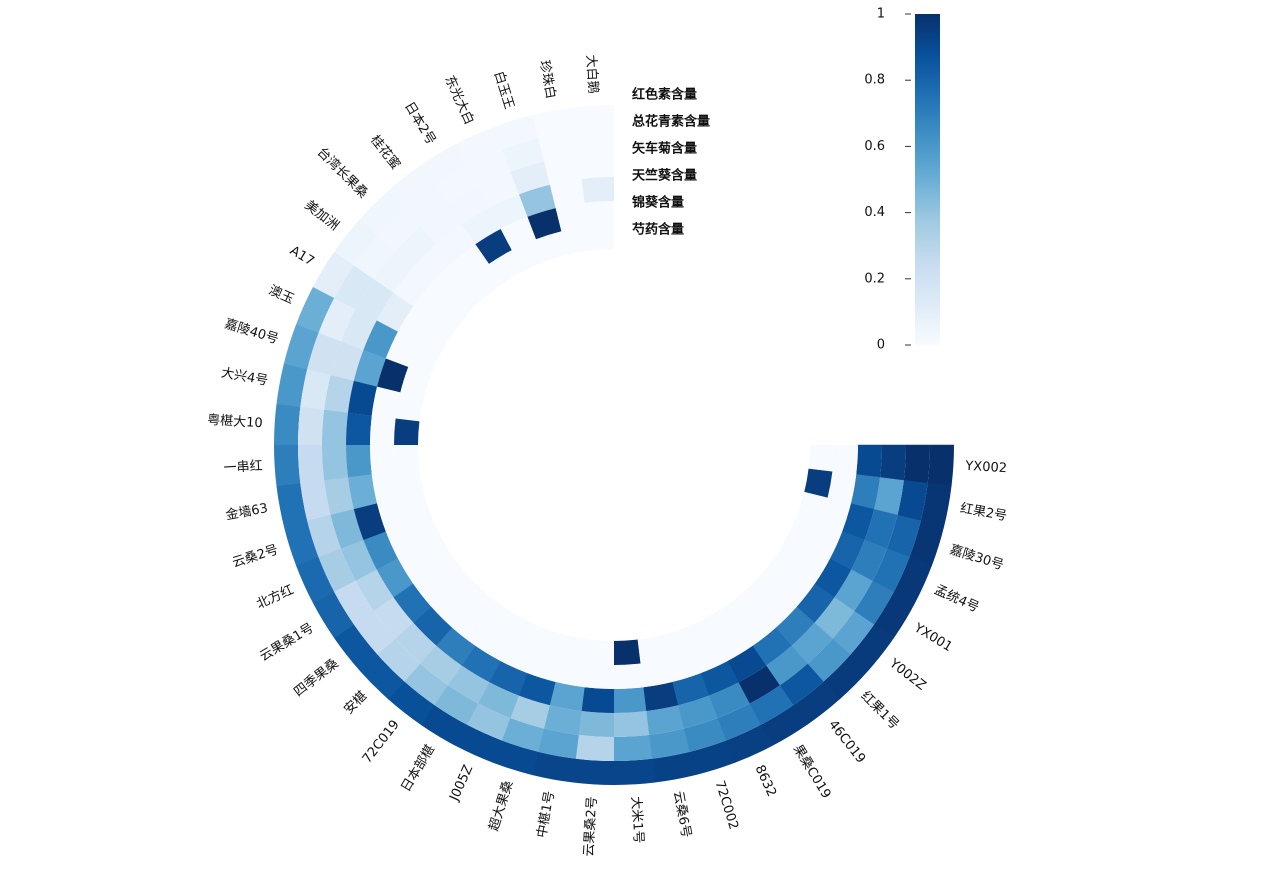 This screenshot has height=873, width=1269. I want to click on category-label: 澳玉, so click(281, 294).